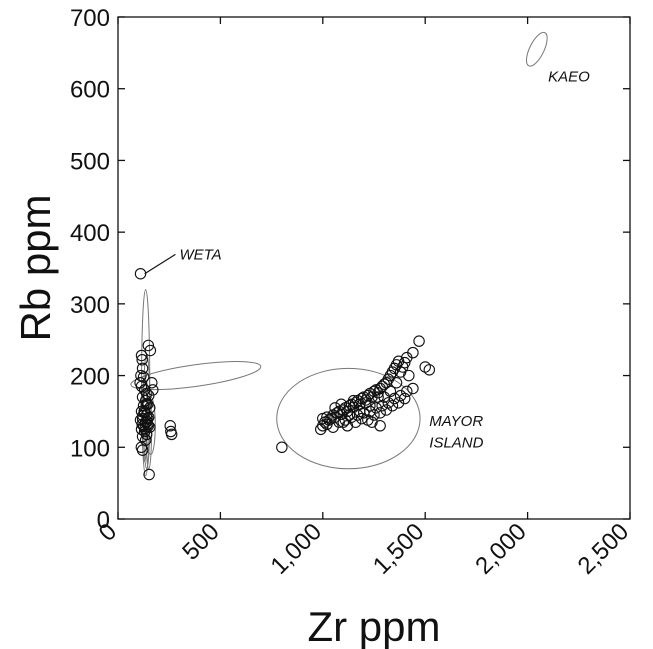 Image resolution: width=653 pixels, height=649 pixels. Describe the element at coordinates (456, 421) in the screenshot. I see `annotation-mayor: MAYOR` at that location.